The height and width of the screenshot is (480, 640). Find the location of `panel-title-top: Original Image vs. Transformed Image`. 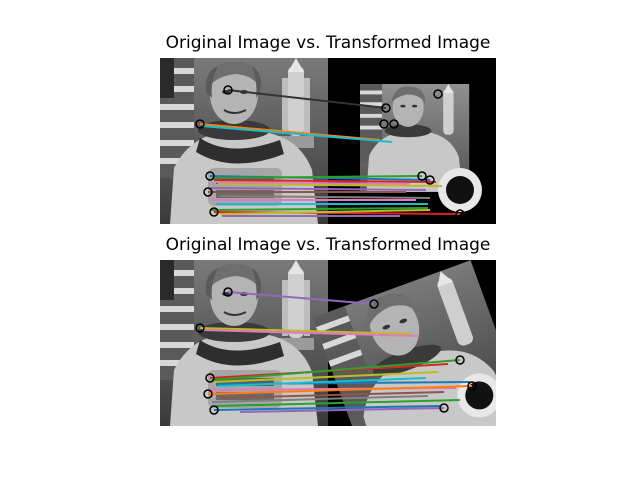

panel-title-top: Original Image vs. Transformed Image is located at coordinates (328, 43).